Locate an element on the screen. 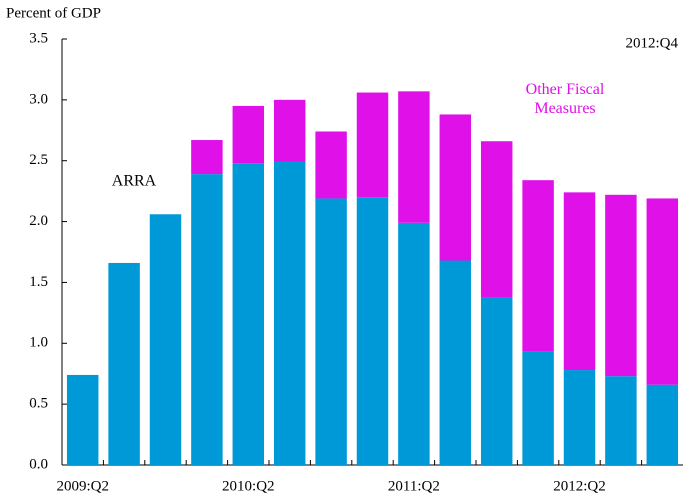 The height and width of the screenshot is (502, 693). y-tick-label: 0.5 is located at coordinates (38, 404).